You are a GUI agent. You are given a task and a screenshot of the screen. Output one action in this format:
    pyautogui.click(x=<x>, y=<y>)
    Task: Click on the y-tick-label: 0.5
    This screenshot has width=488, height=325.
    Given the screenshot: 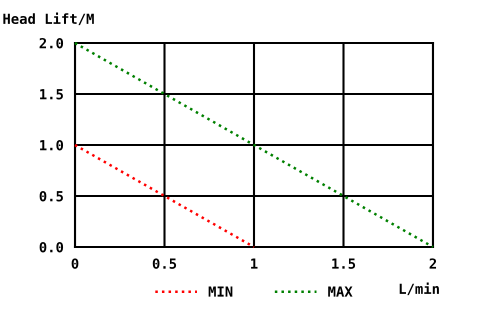 What is the action you would take?
    pyautogui.click(x=51, y=196)
    